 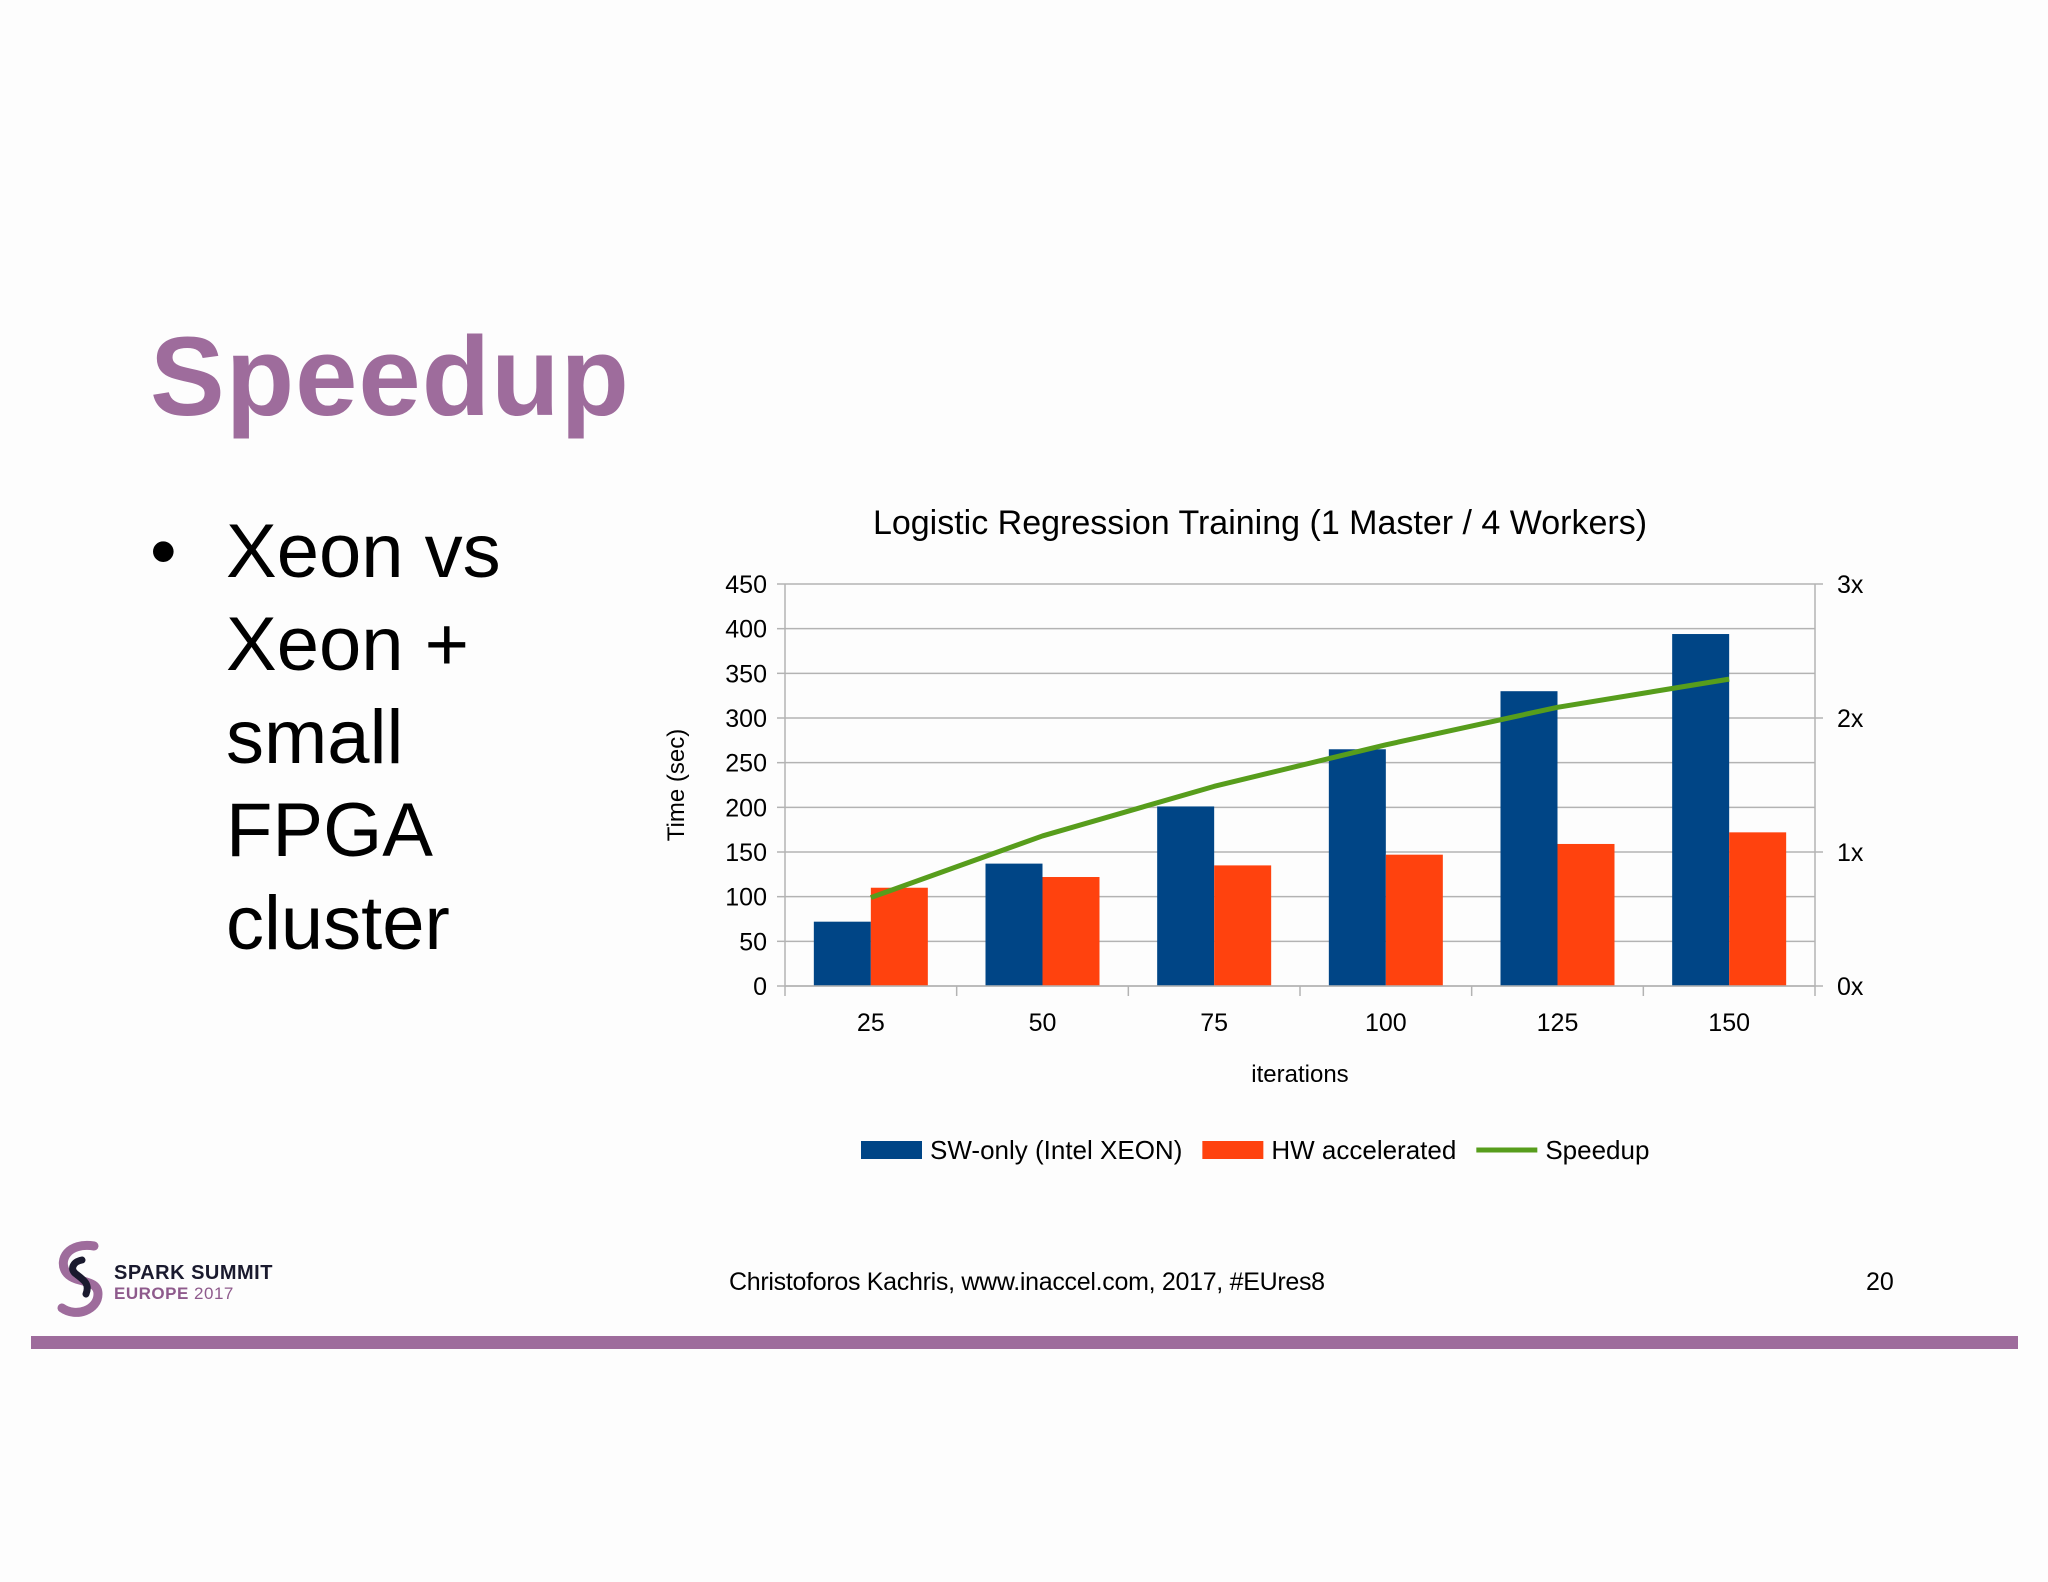 What do you see at coordinates (871, 1023) in the screenshot?
I see `x-tick-label: 25` at bounding box center [871, 1023].